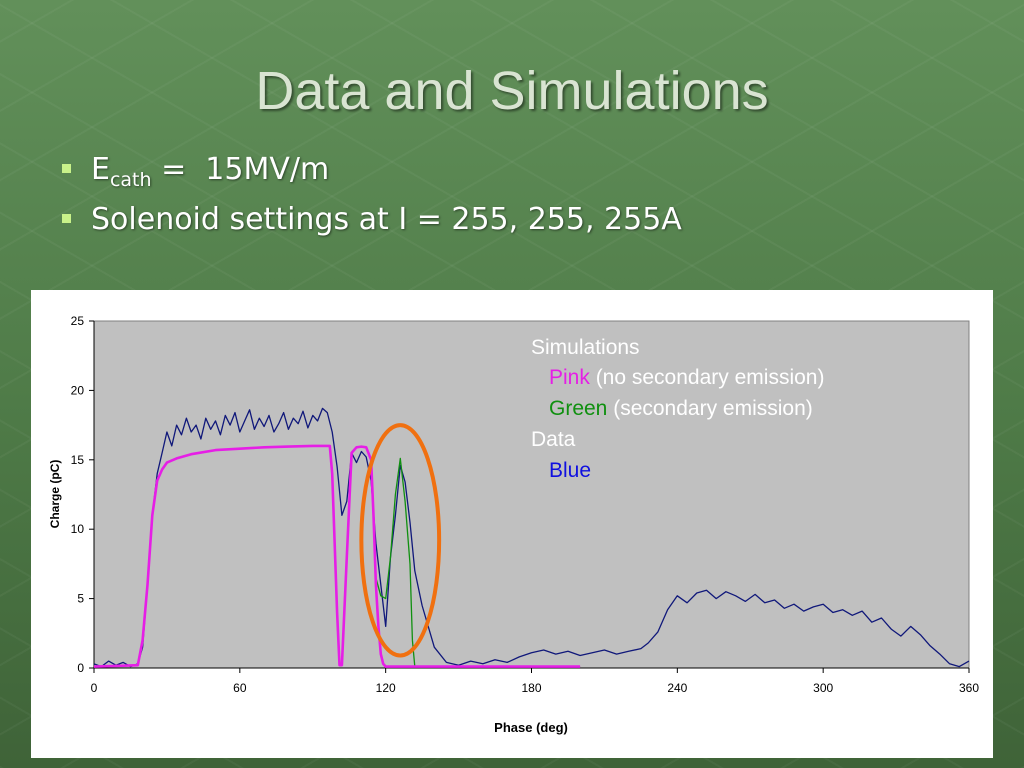  Describe the element at coordinates (337, 556) in the screenshot. I see `series-line-pink-sim` at that location.